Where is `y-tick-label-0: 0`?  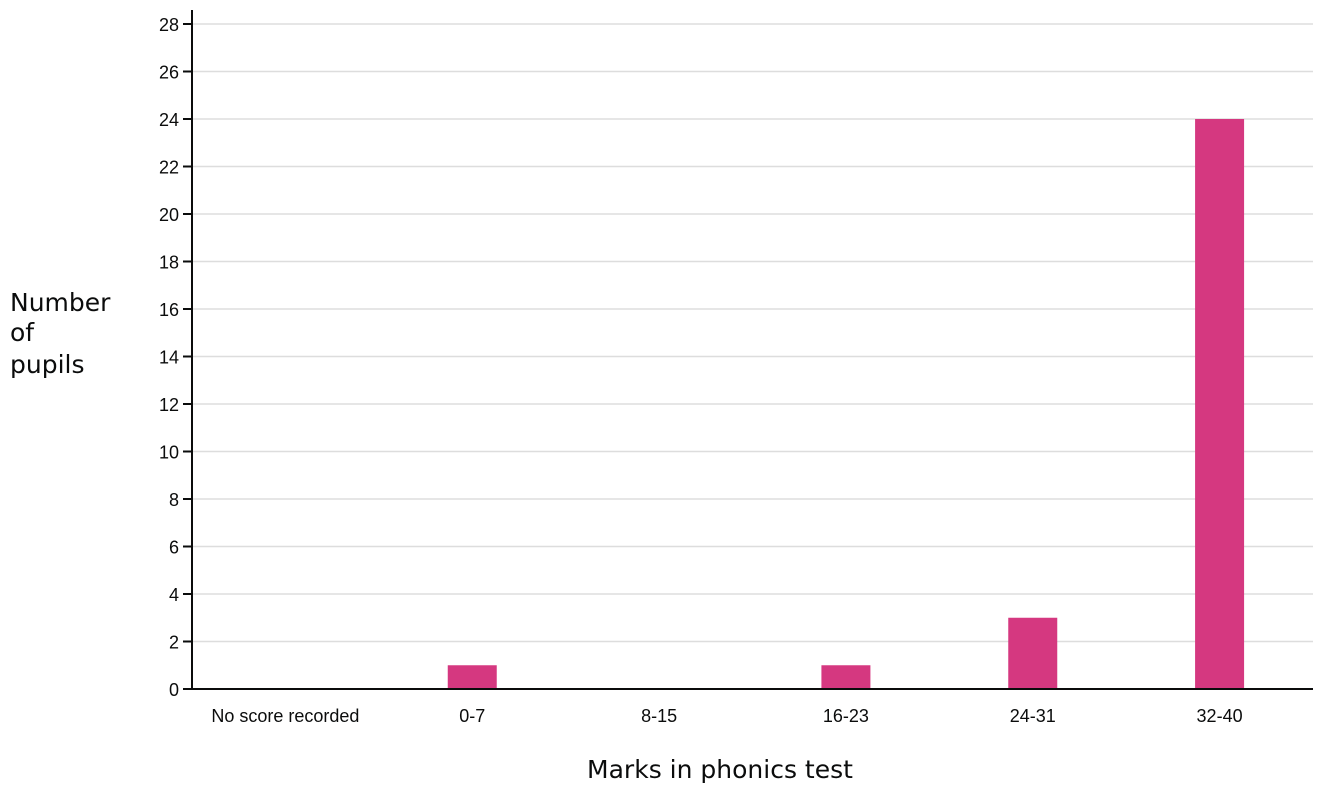 y-tick-label-0: 0 is located at coordinates (174, 690).